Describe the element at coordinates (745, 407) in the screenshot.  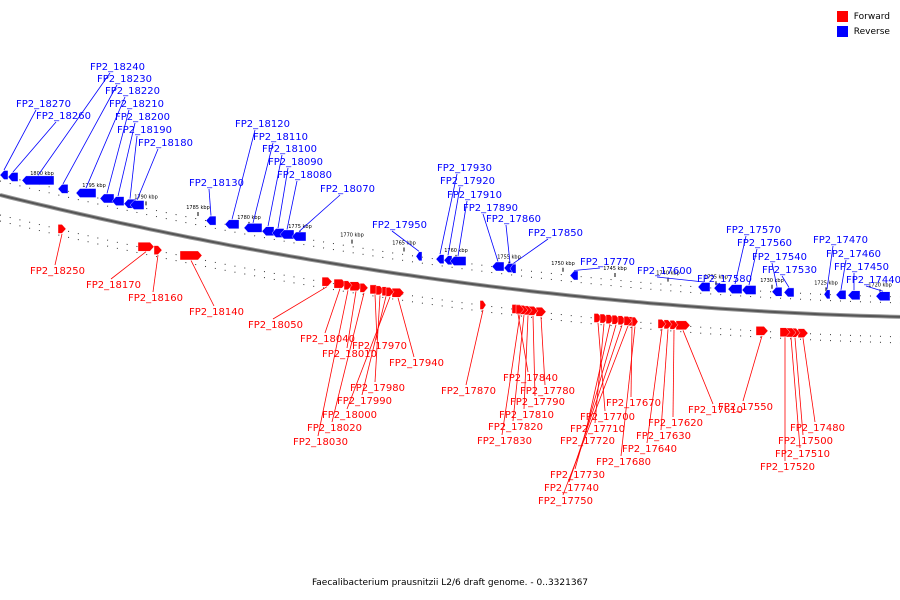
I see `forward-gene-label: FP2_17550` at that location.